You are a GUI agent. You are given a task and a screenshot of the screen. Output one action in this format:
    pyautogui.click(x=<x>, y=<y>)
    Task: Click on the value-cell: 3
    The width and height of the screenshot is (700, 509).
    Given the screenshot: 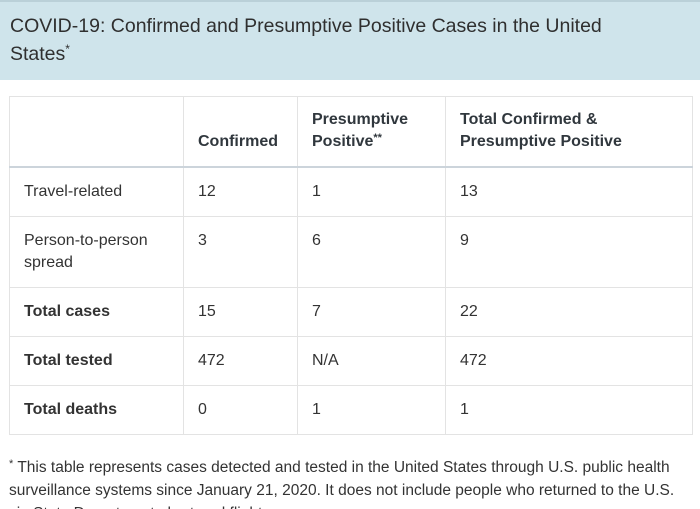 What is the action you would take?
    pyautogui.click(x=240, y=252)
    